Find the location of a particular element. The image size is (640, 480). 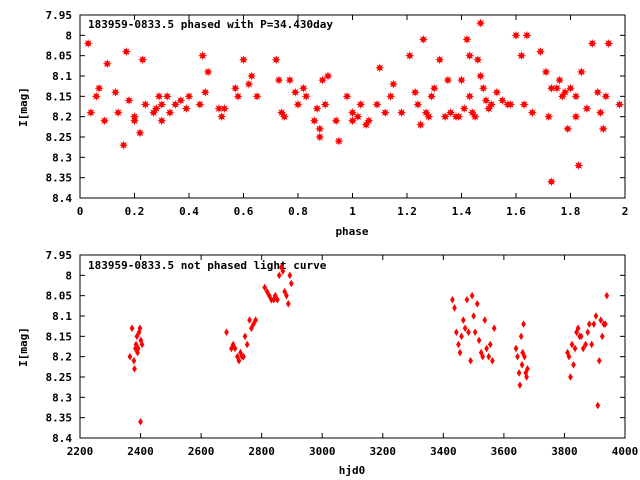

phased-plot-x-tick-label: 0.2 is located at coordinates (135, 211).